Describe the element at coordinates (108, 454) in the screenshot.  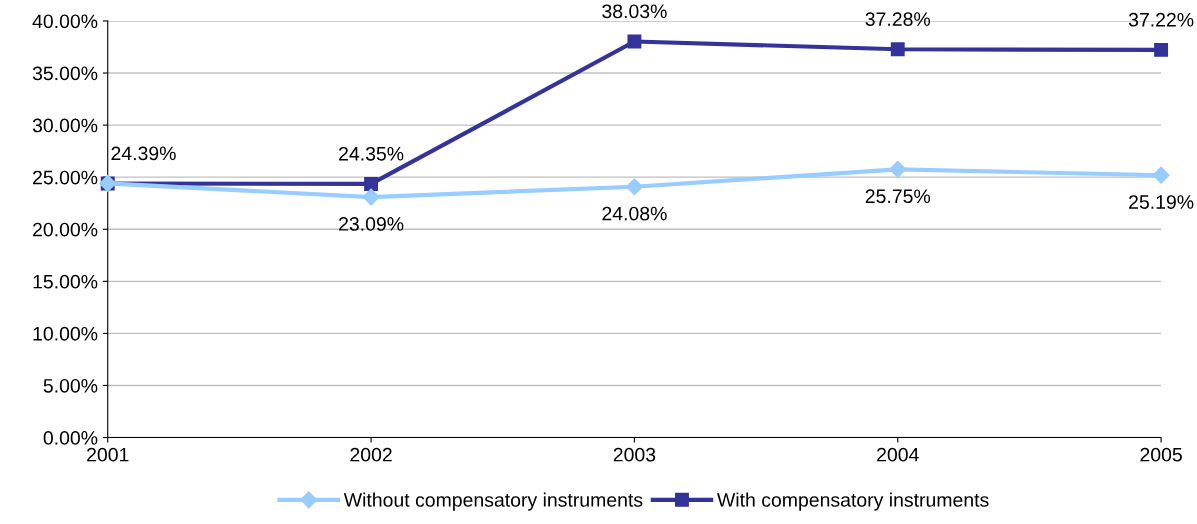
I see `x-tick-label: 2001` at that location.